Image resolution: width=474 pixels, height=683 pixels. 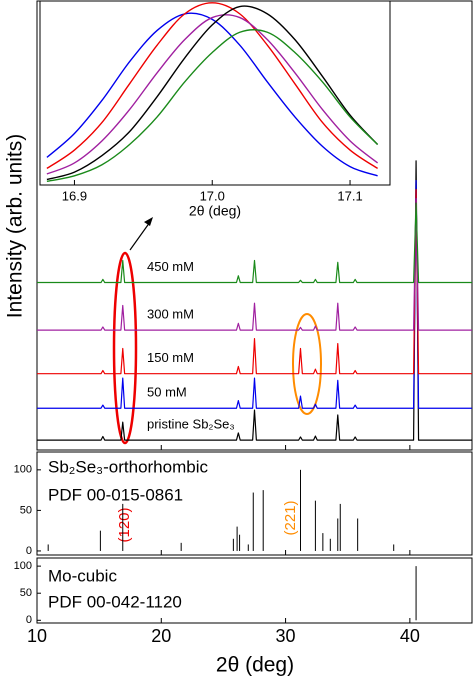 What do you see at coordinates (215, 211) in the screenshot?
I see `inset-x-label: 2θ (deg)` at bounding box center [215, 211].